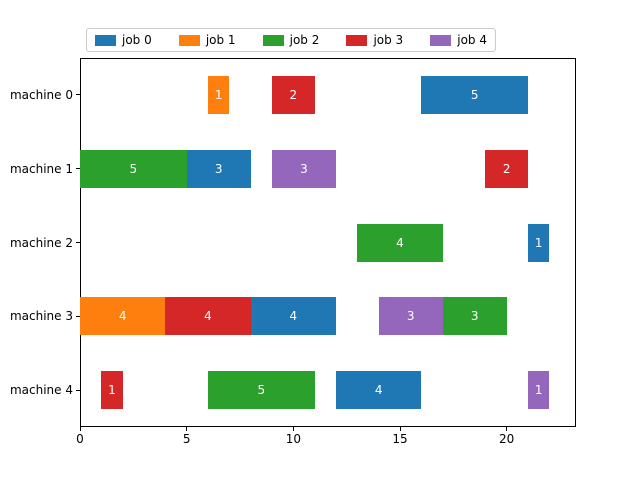 The image size is (640, 480). Describe the element at coordinates (137, 40) in the screenshot. I see `legend-label: job 0` at that location.